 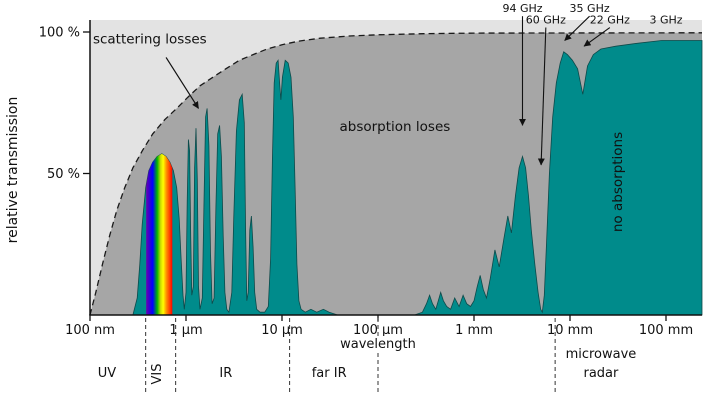 I want to click on y-tick-label: 100 %, so click(x=59, y=33).